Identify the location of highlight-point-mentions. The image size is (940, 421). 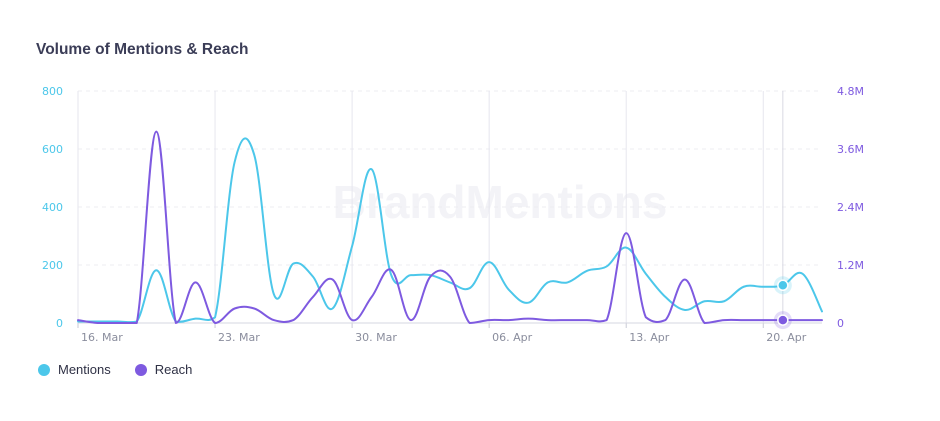
(783, 285).